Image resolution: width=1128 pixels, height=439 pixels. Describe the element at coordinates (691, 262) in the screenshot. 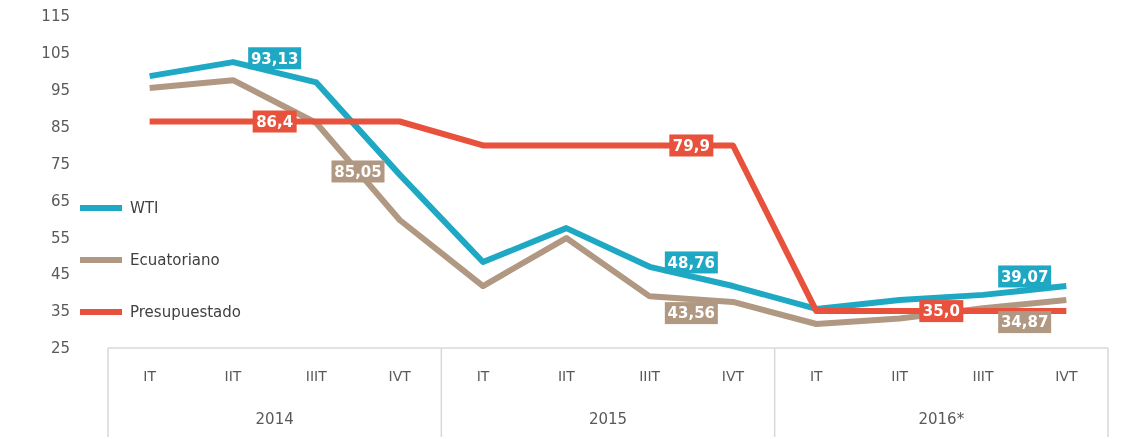

I see `annotation: 48,76` at that location.